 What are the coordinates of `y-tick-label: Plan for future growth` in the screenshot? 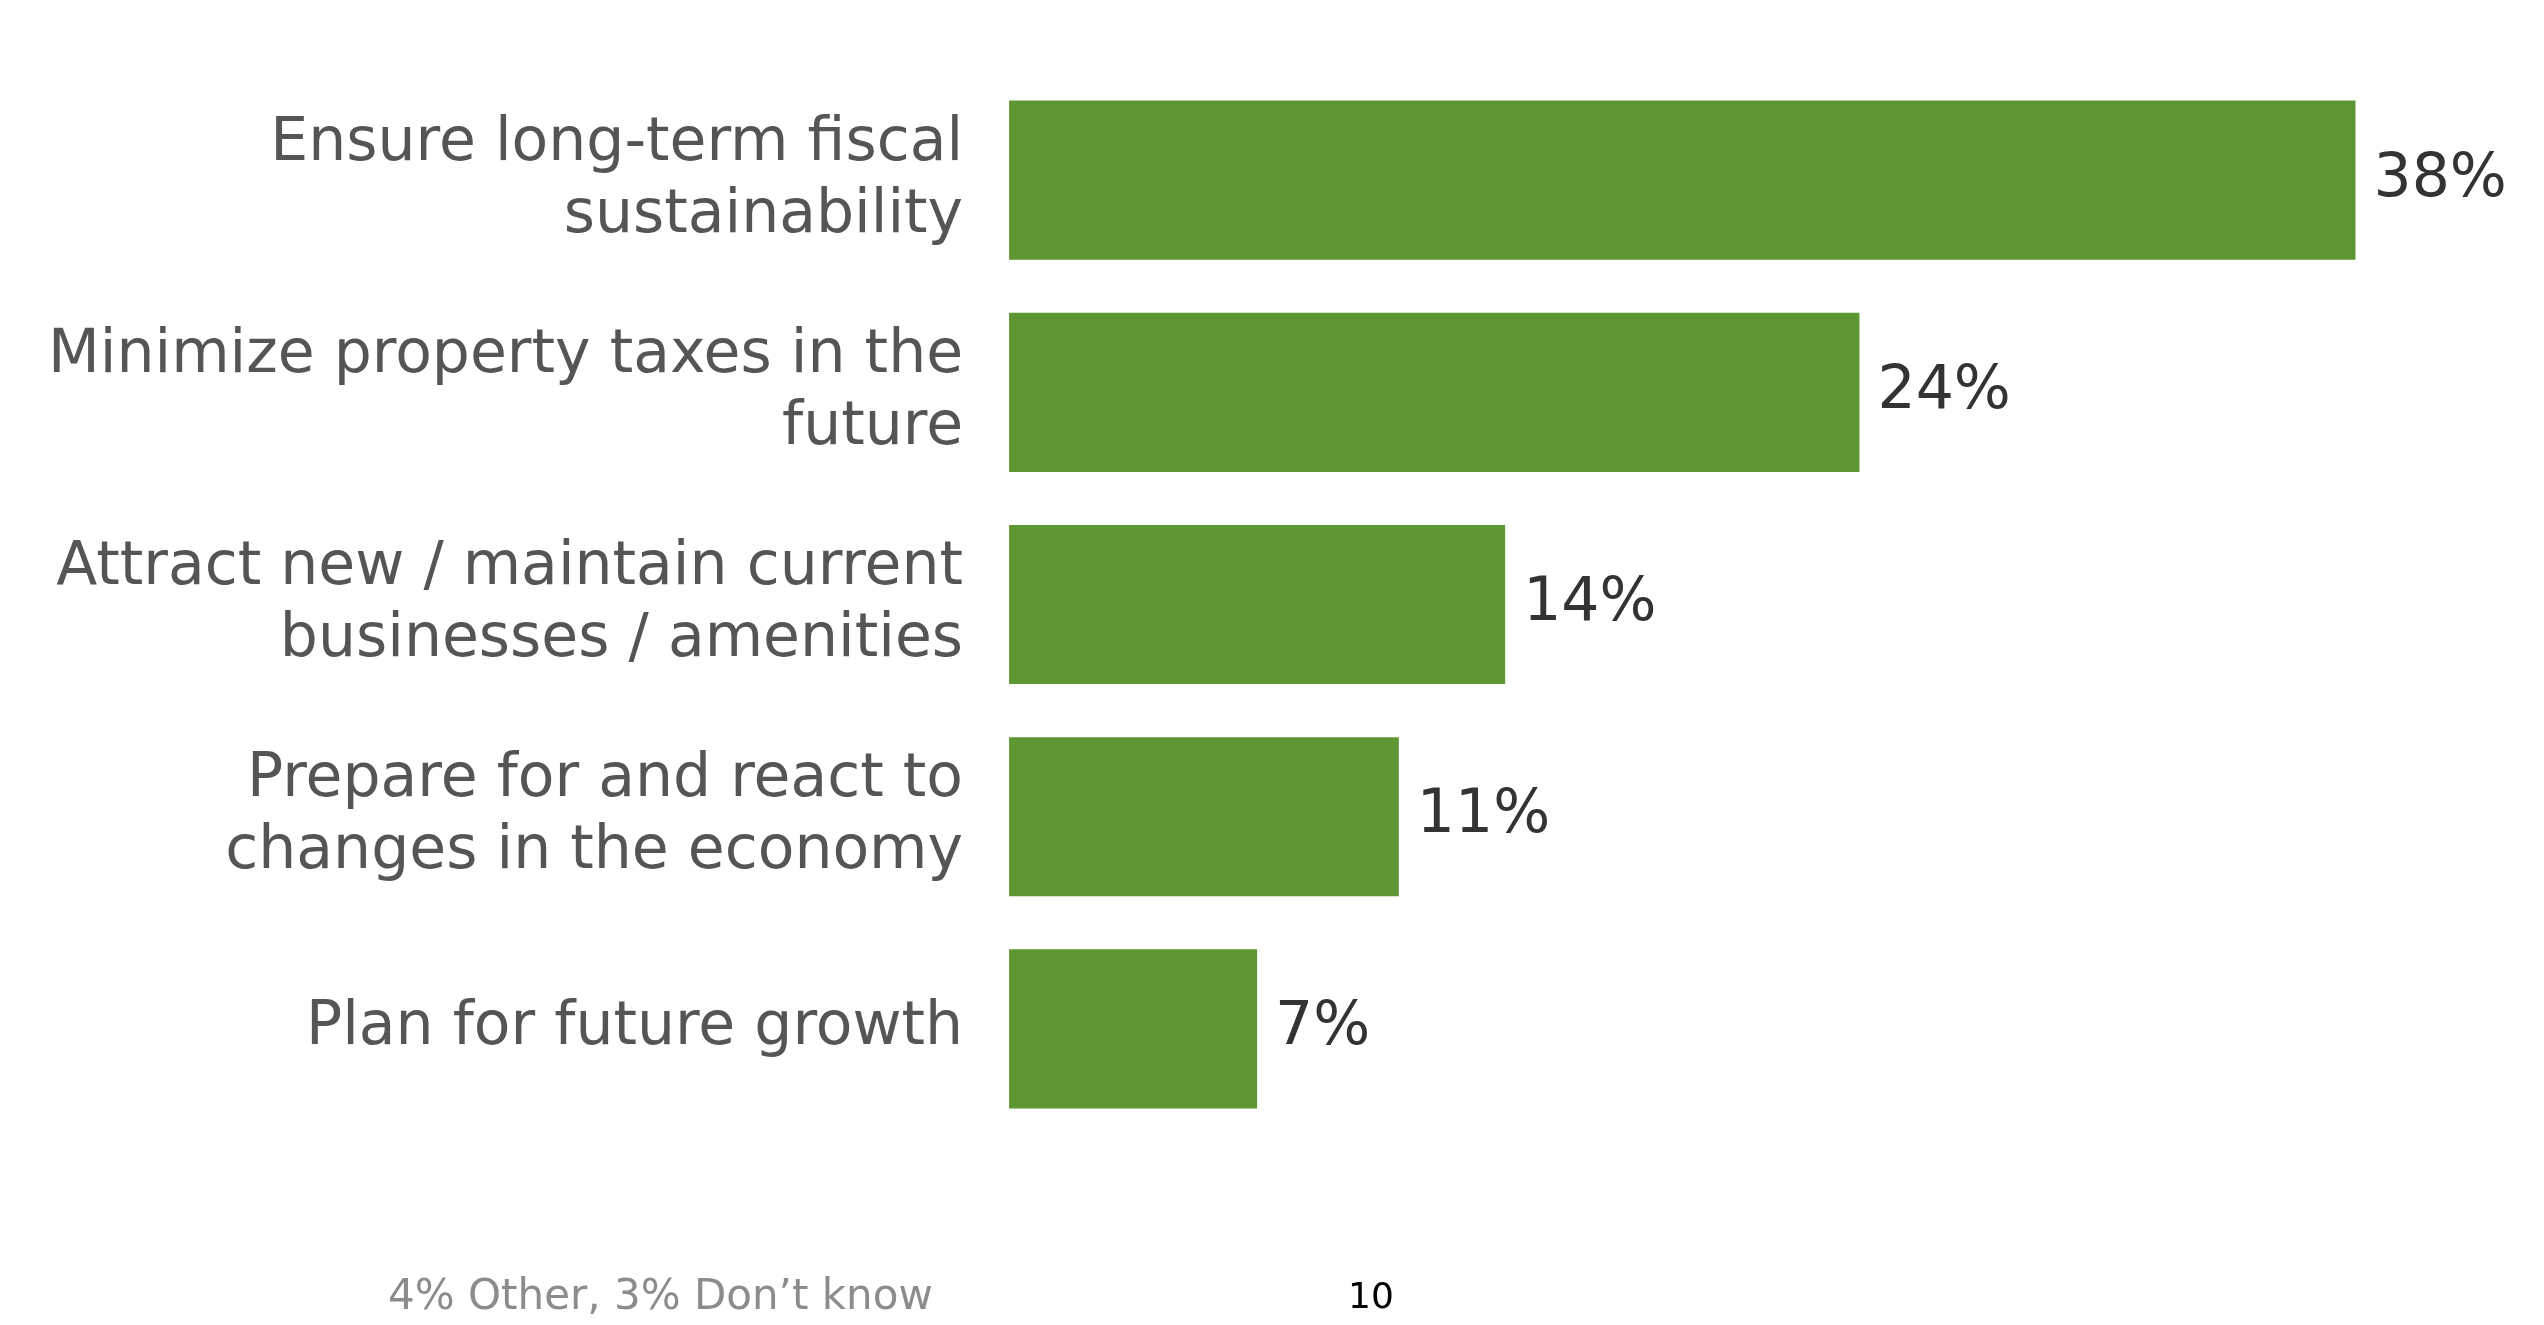 It's located at (634, 1023).